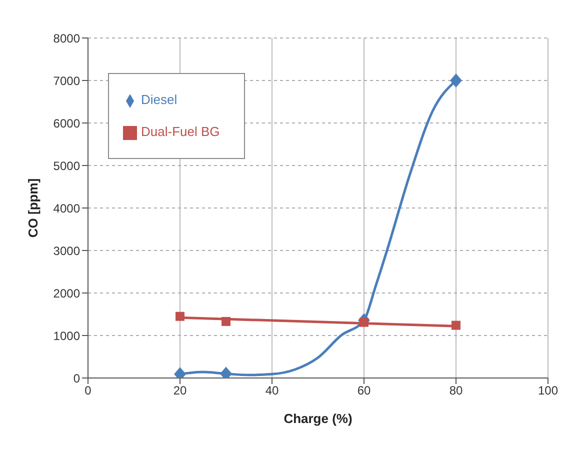 This screenshot has width=567, height=460. What do you see at coordinates (76, 378) in the screenshot?
I see `y-tick-label: 0` at bounding box center [76, 378].